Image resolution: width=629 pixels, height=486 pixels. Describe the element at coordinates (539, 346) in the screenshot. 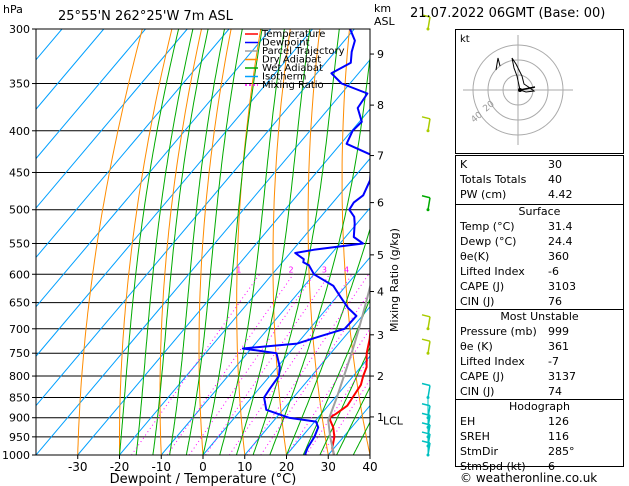

I see `unstable-row: θe (K) 361` at that location.